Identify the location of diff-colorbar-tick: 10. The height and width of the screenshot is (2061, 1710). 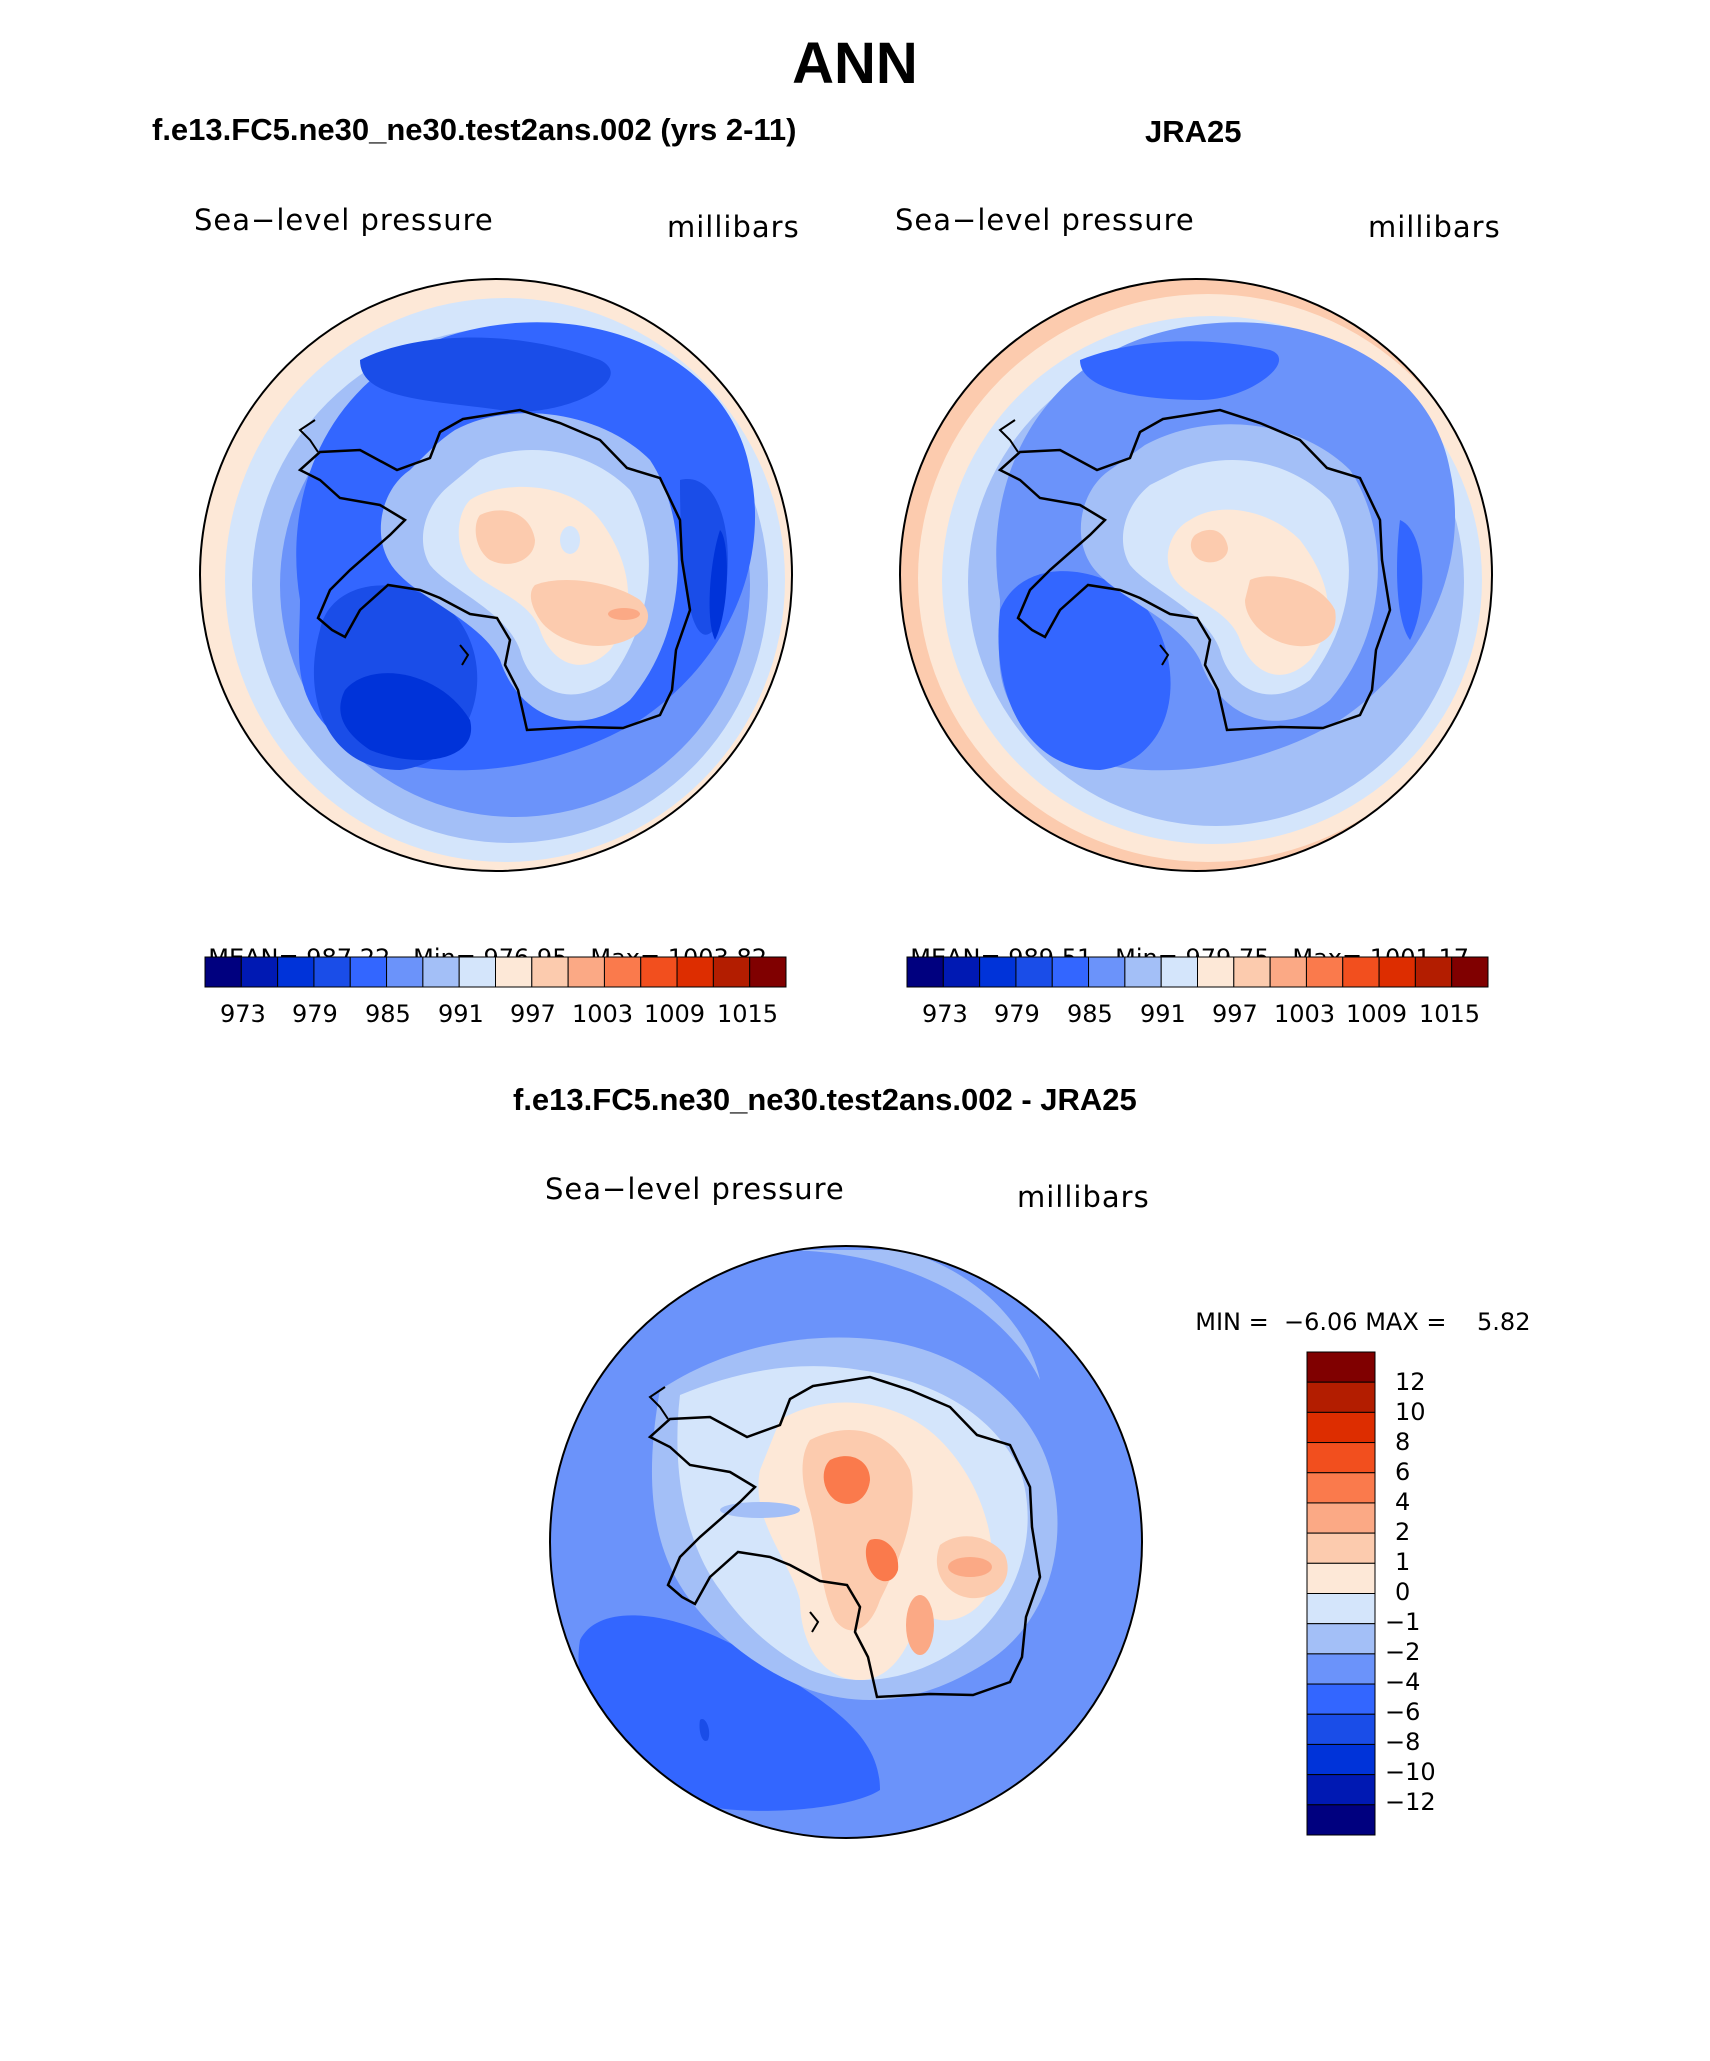
(1410, 1412).